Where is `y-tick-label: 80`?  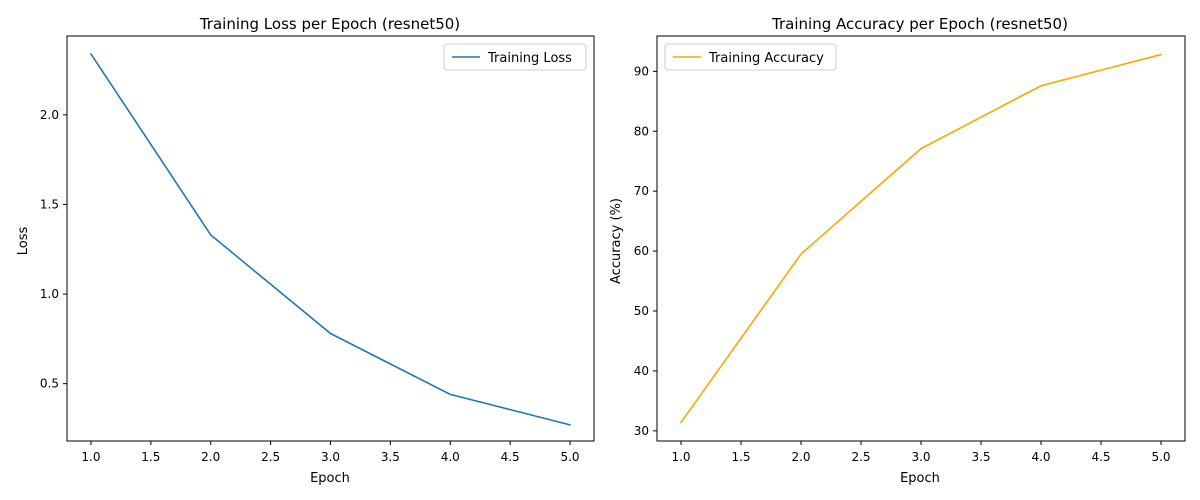
y-tick-label: 80 is located at coordinates (641, 131).